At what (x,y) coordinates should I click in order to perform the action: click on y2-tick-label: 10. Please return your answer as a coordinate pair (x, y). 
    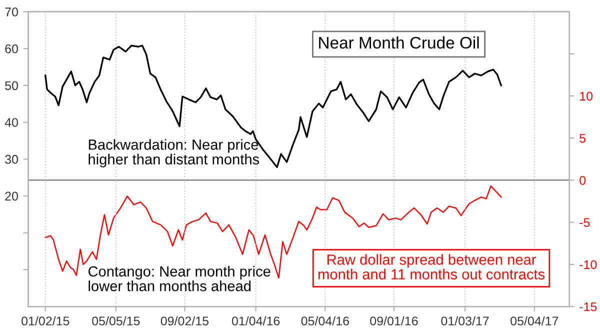
    Looking at the image, I should click on (586, 96).